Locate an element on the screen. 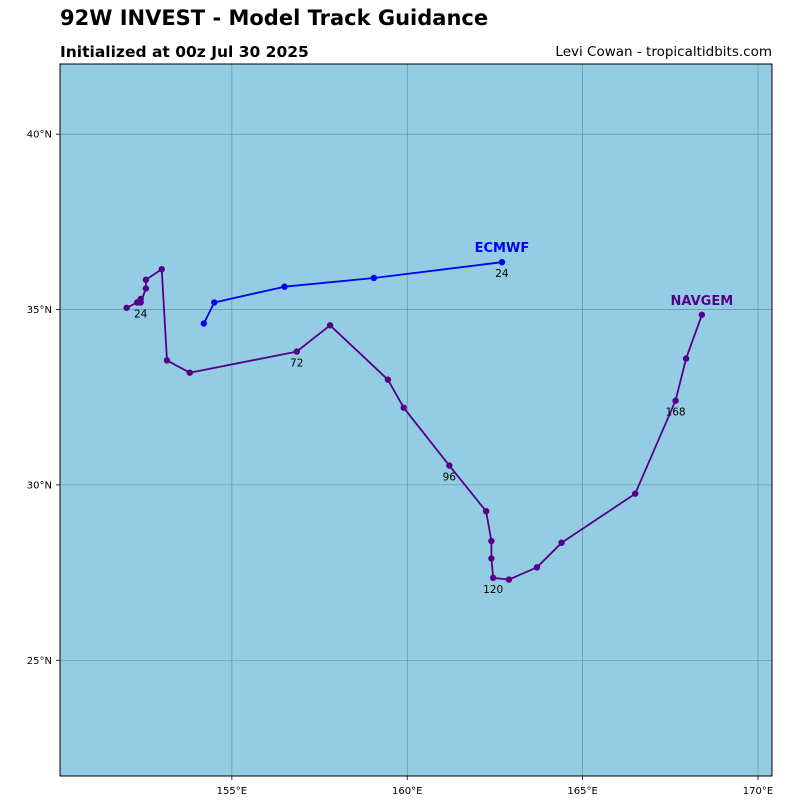 The width and height of the screenshot is (800, 800). x-tick-label: 165°E is located at coordinates (582, 791).